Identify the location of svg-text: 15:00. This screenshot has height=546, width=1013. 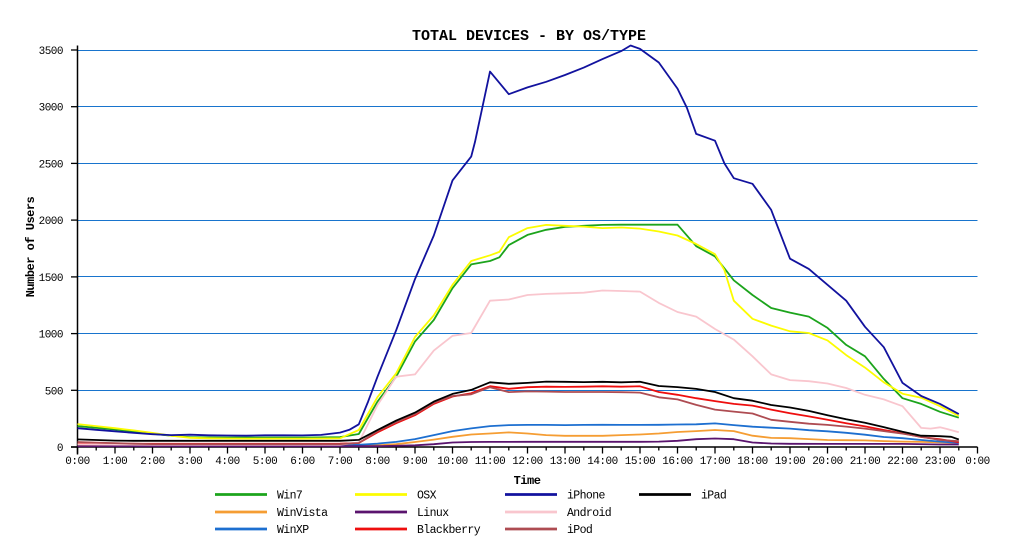
(640, 462).